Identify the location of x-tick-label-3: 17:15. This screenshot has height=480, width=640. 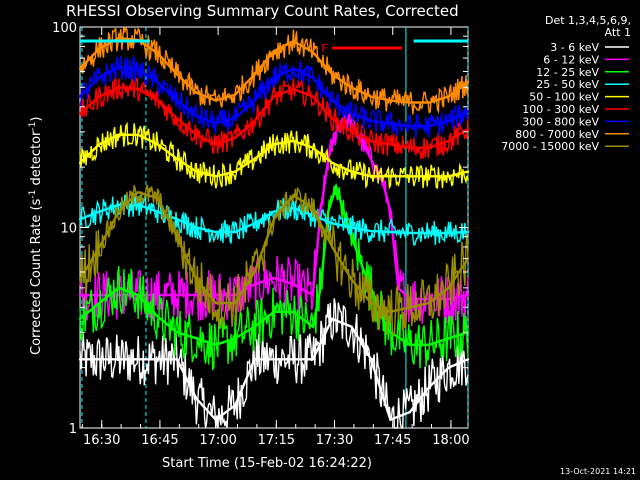
(276, 440).